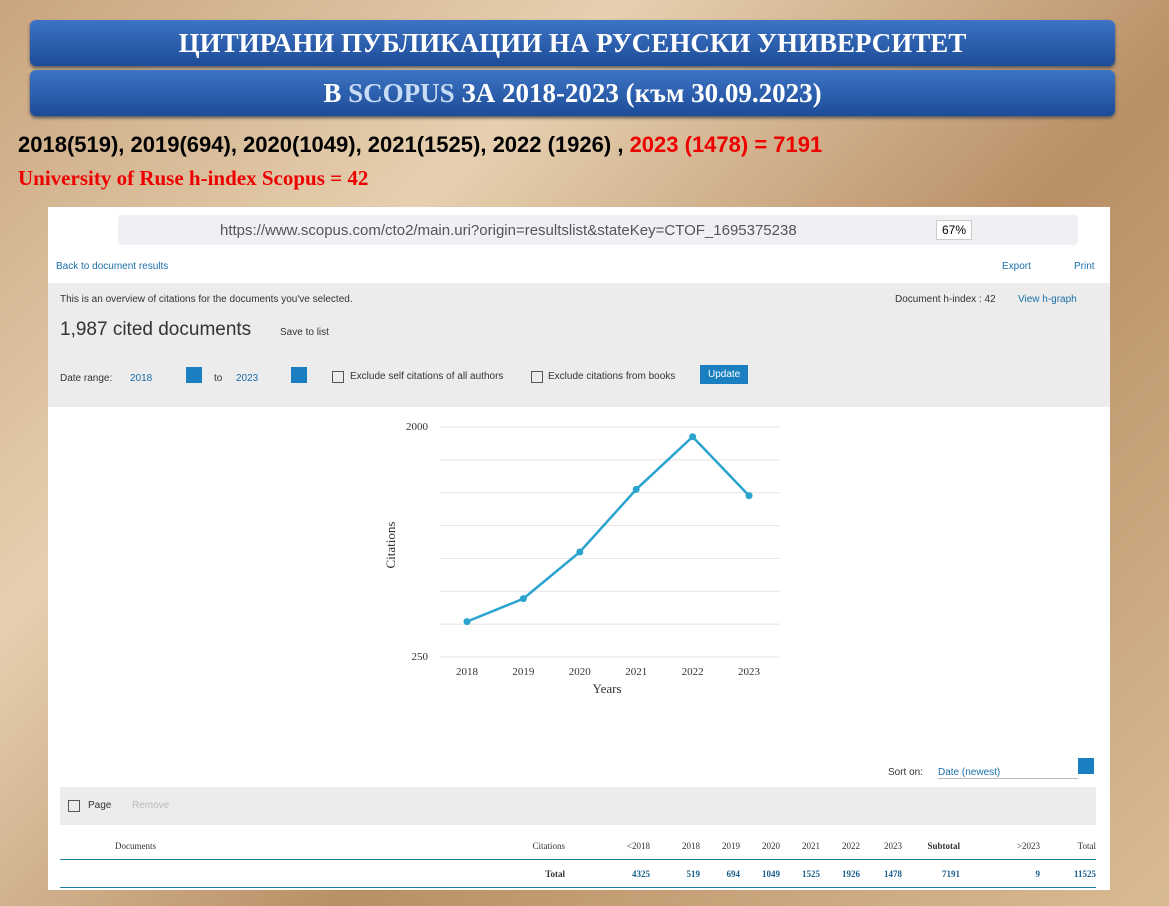 This screenshot has height=906, width=1169. I want to click on remove: Remove, so click(151, 805).